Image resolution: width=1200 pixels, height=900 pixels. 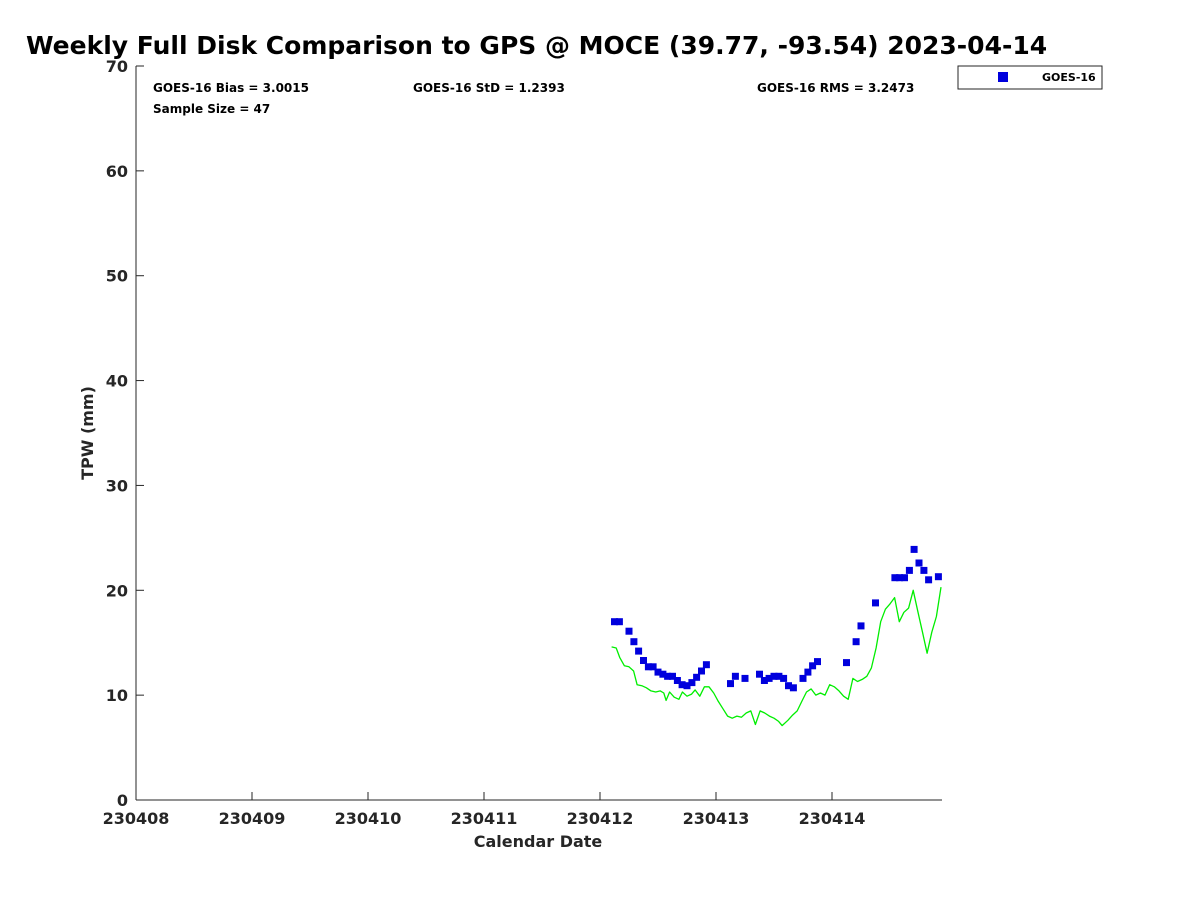 I want to click on legend-label: GOES-16, so click(x=1069, y=77).